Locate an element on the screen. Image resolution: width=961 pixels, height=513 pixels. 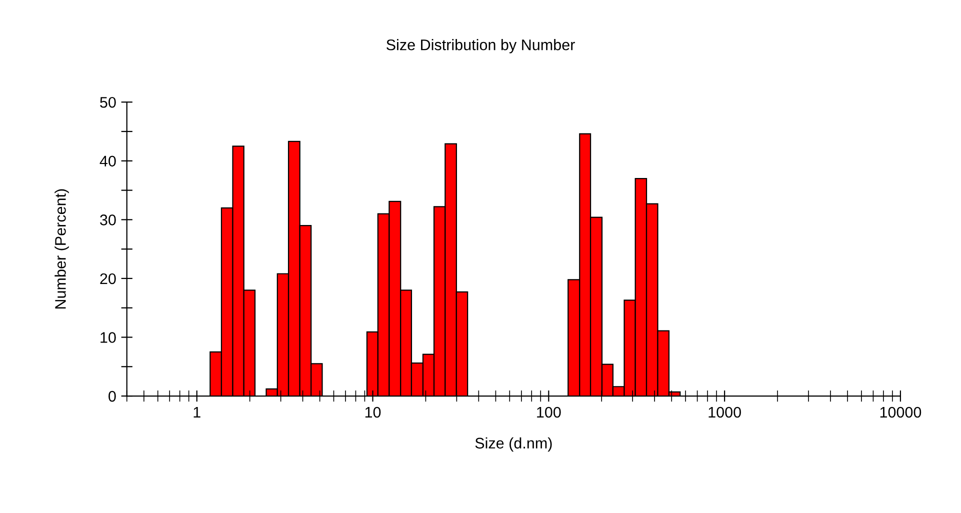
x-tick-label: 100 is located at coordinates (549, 412).